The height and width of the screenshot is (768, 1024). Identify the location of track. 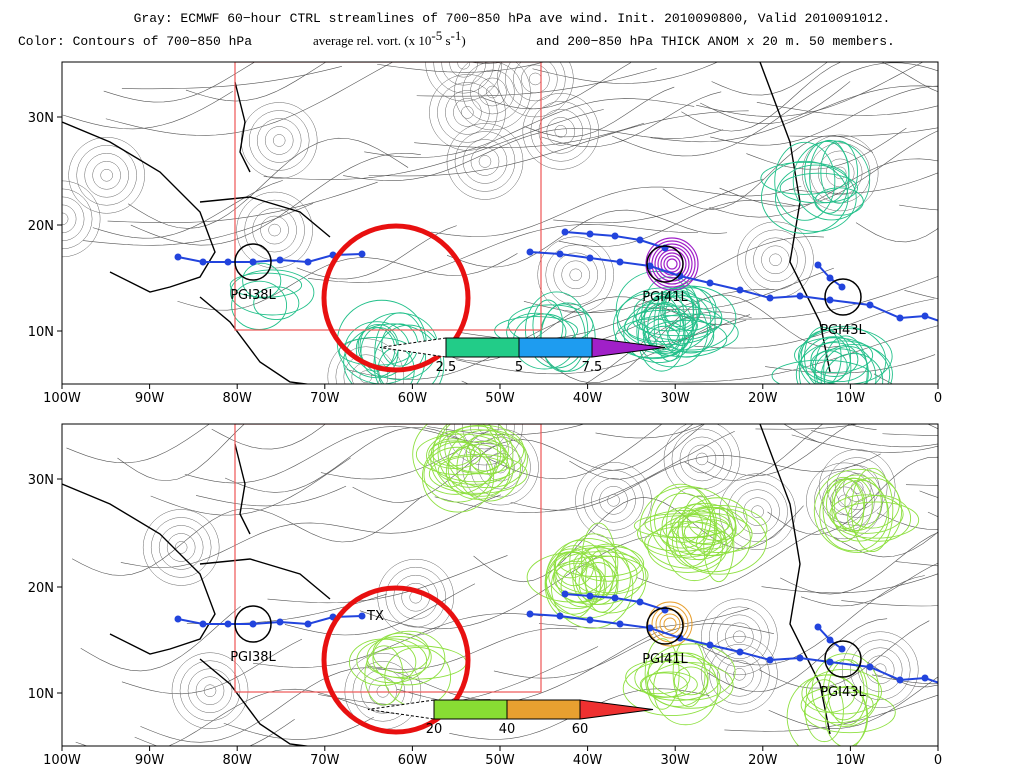
(270, 258).